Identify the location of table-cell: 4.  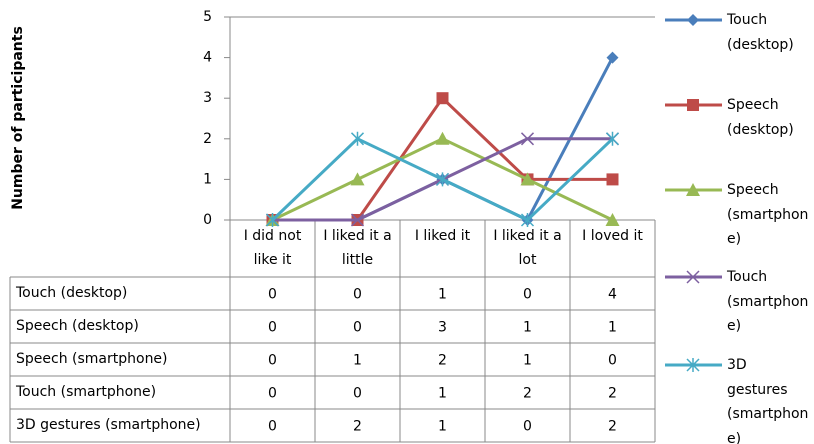
(612, 295).